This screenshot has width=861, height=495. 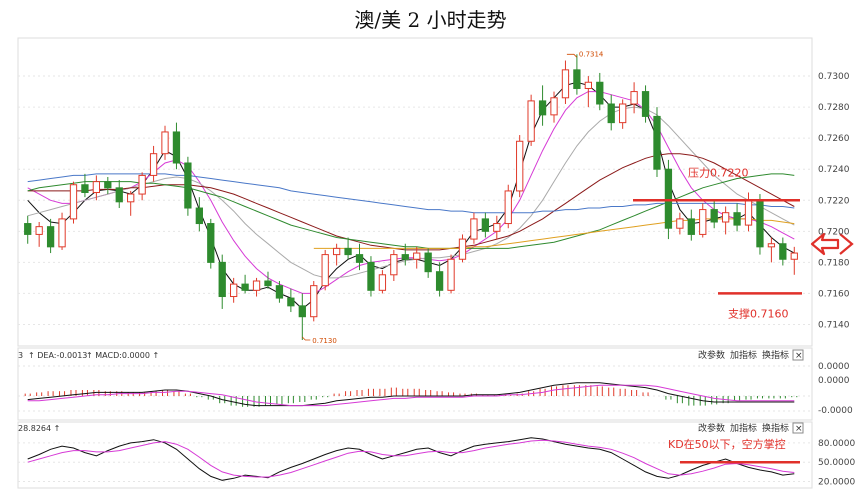 I want to click on kd-add-indicator-button: 加指标, so click(x=743, y=428).